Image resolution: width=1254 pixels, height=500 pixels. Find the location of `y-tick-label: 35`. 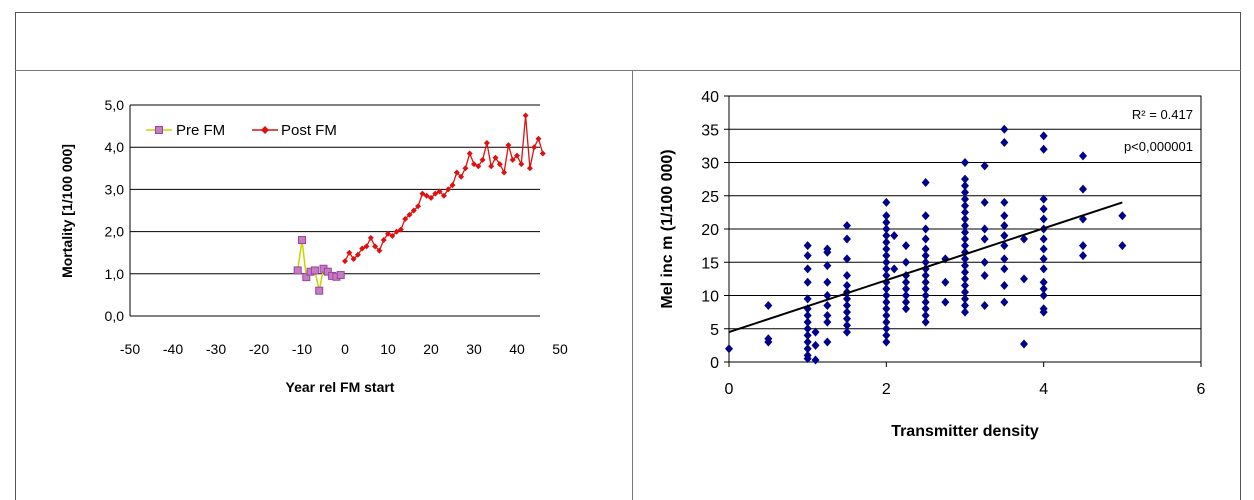

y-tick-label: 35 is located at coordinates (710, 130).